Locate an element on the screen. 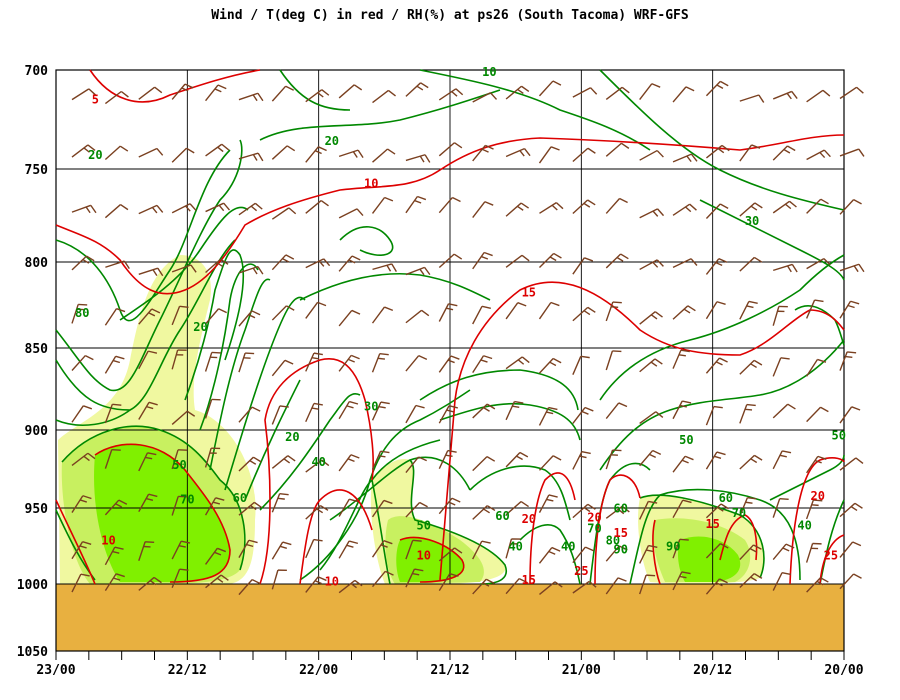 The height and width of the screenshot is (700, 900). x-tick-label: 22/12 is located at coordinates (187, 670).